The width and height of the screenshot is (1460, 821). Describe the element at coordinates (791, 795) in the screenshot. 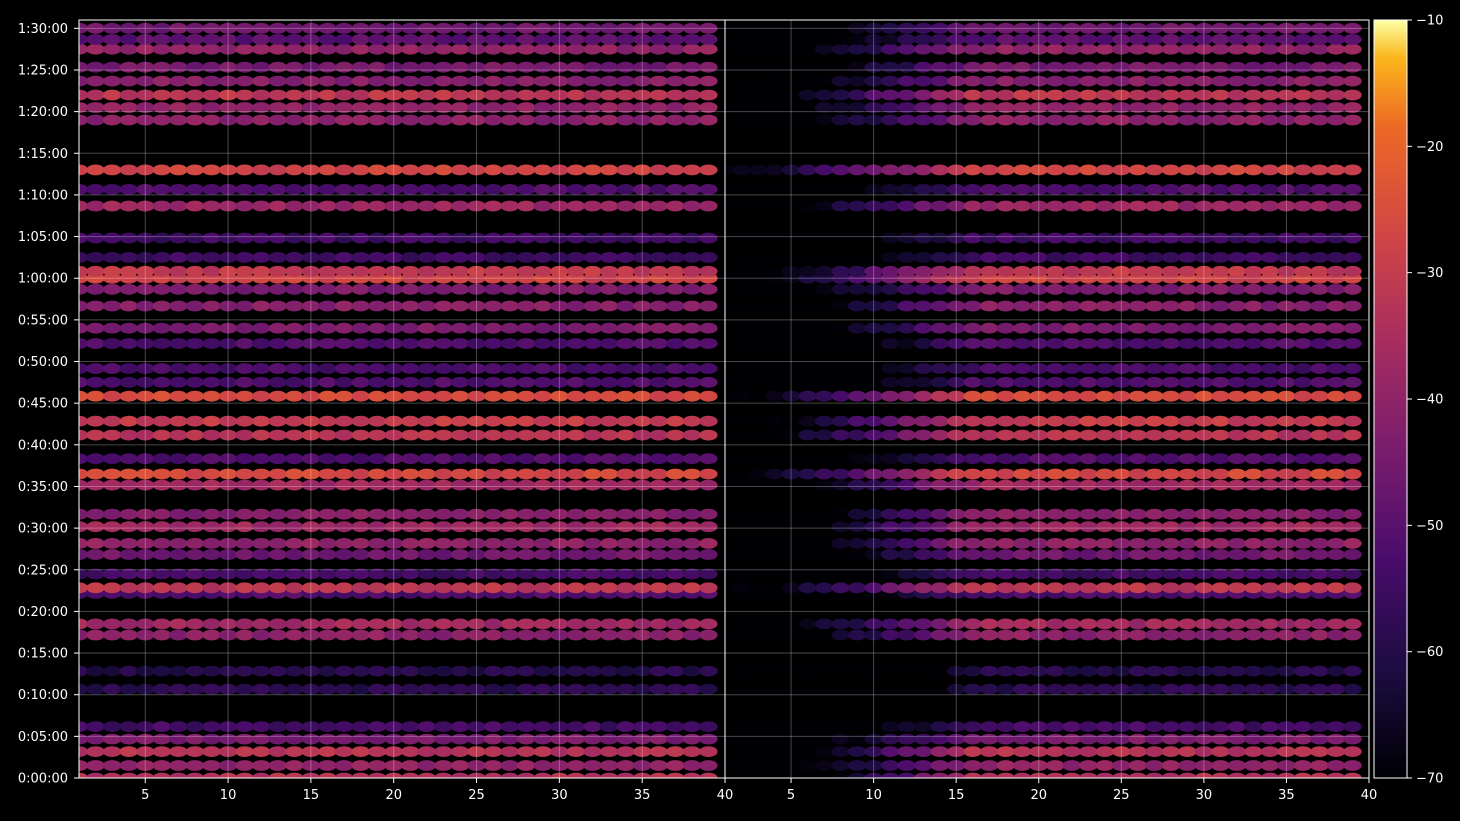

I see `x-tick-label: 5` at that location.